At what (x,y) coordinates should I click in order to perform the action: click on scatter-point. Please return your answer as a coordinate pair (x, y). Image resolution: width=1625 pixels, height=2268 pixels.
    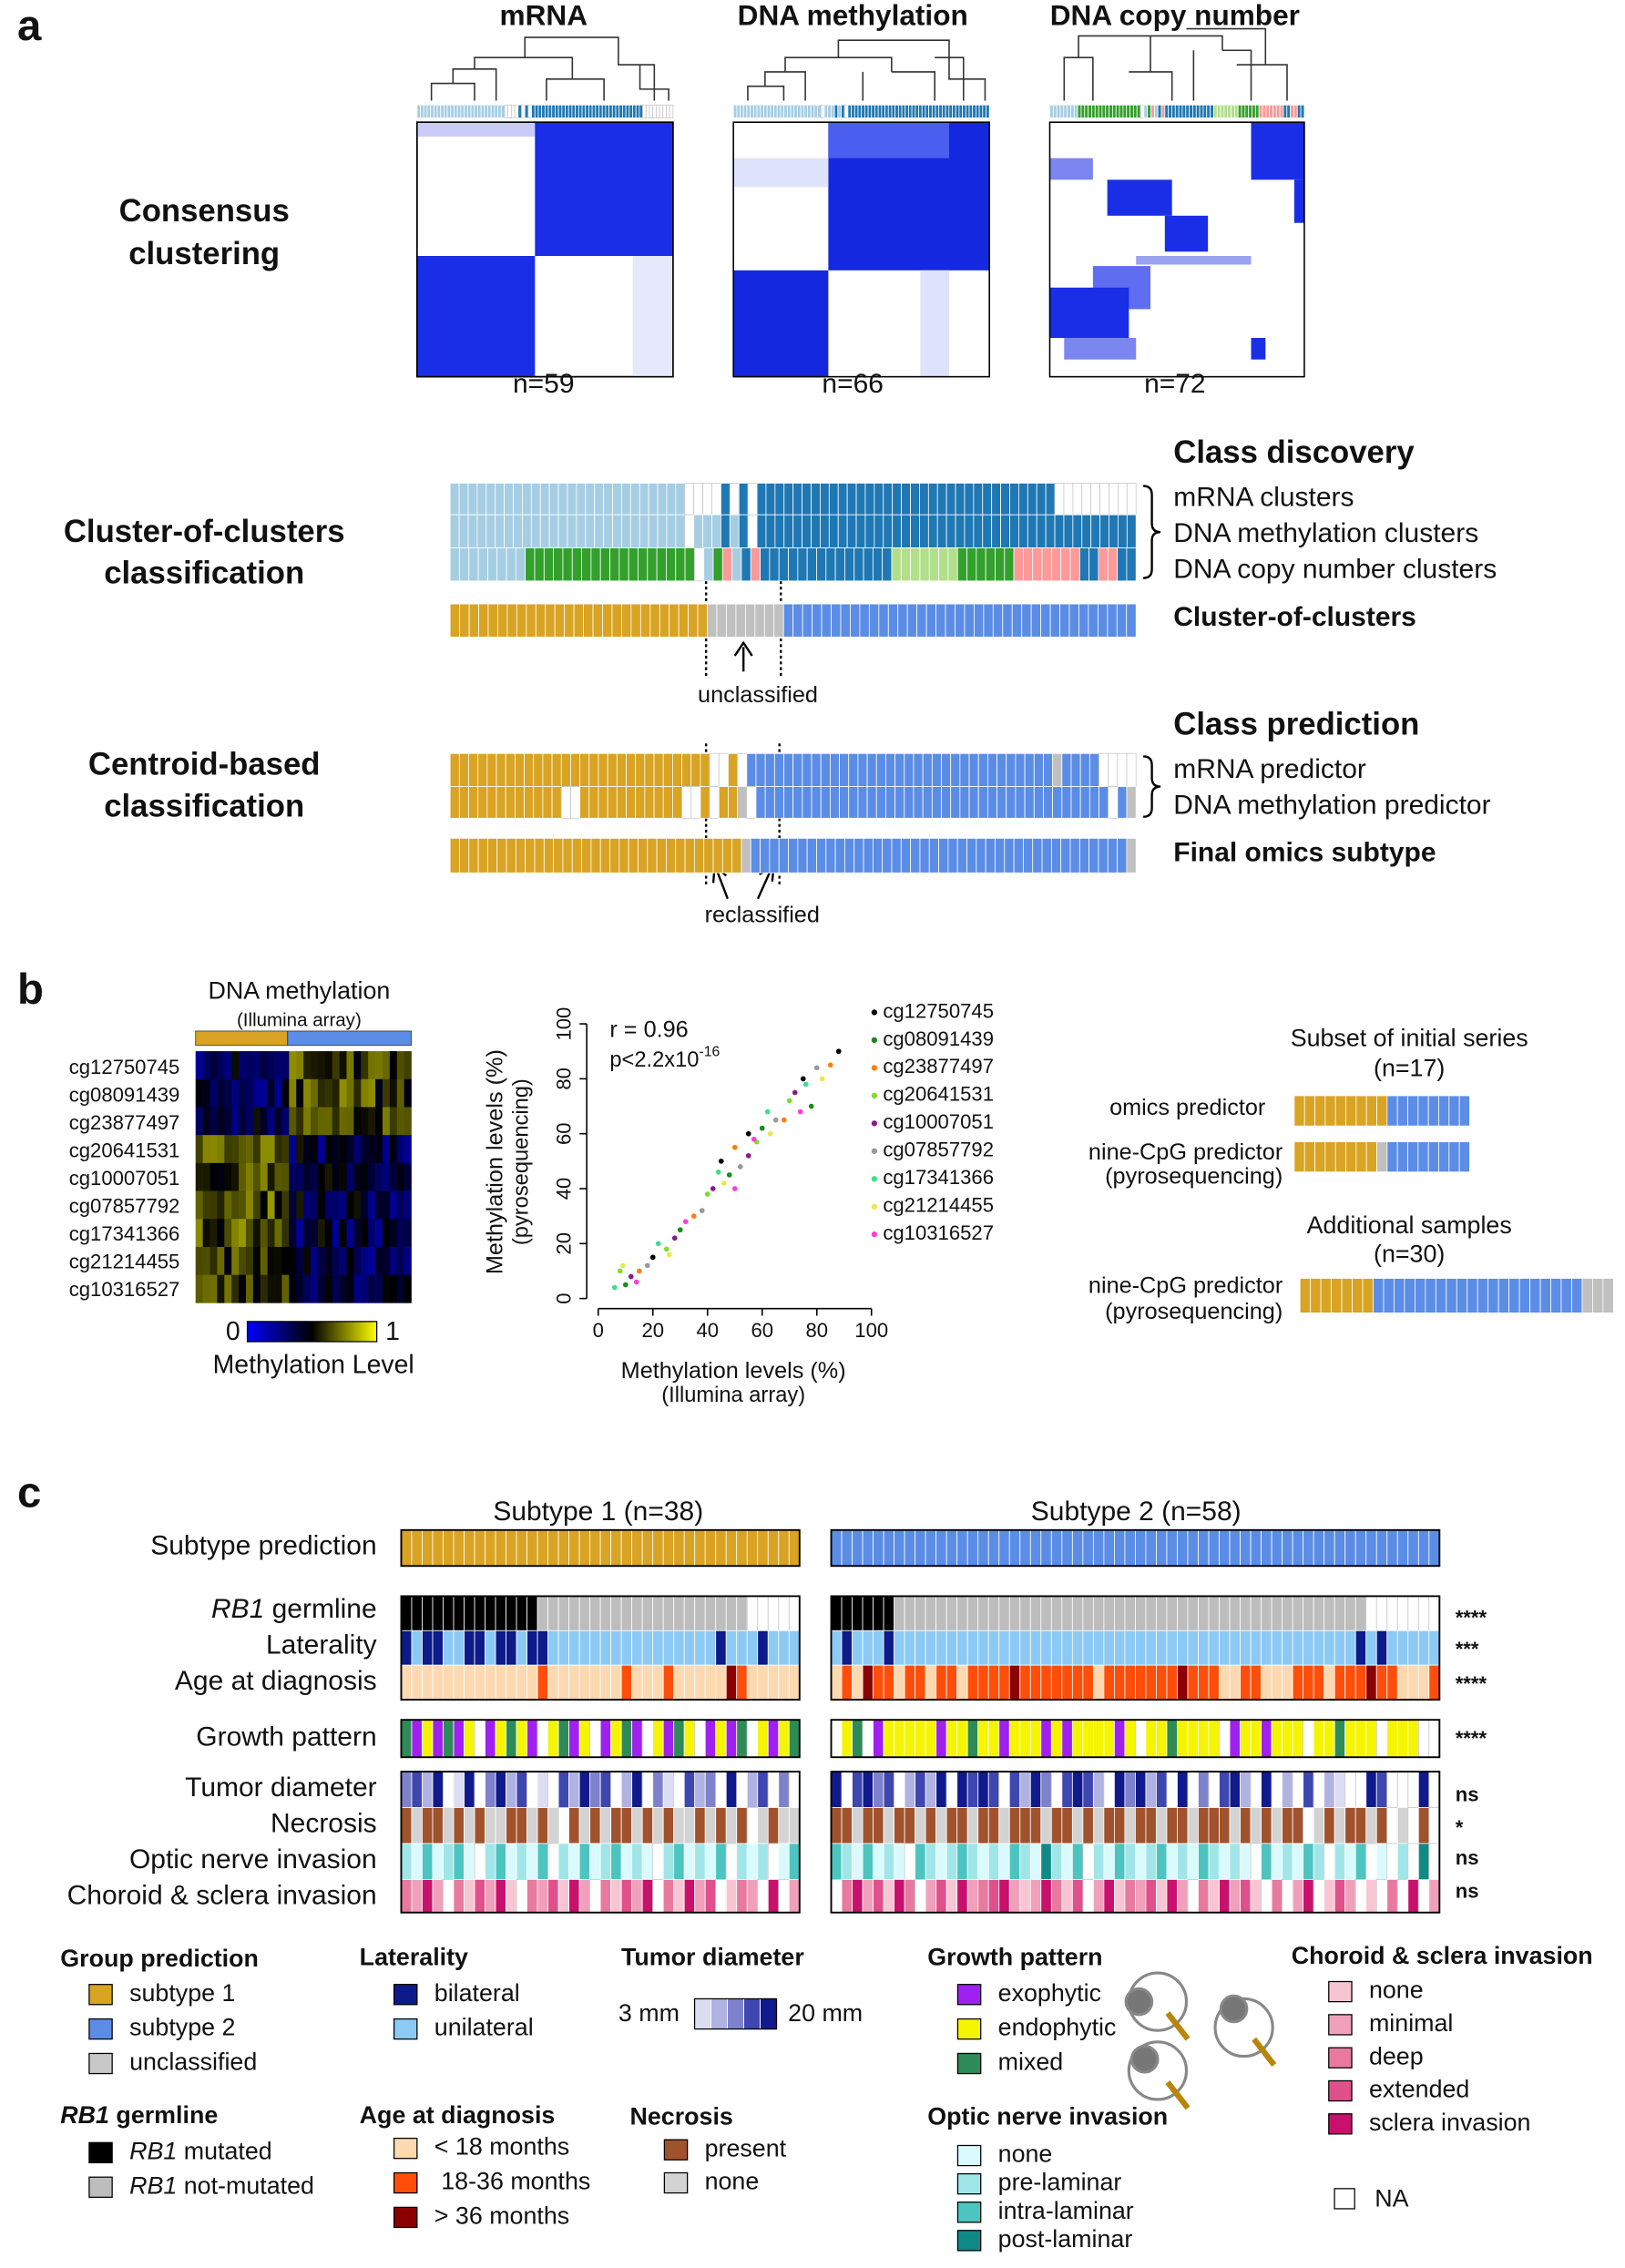
    Looking at the image, I should click on (693, 1216).